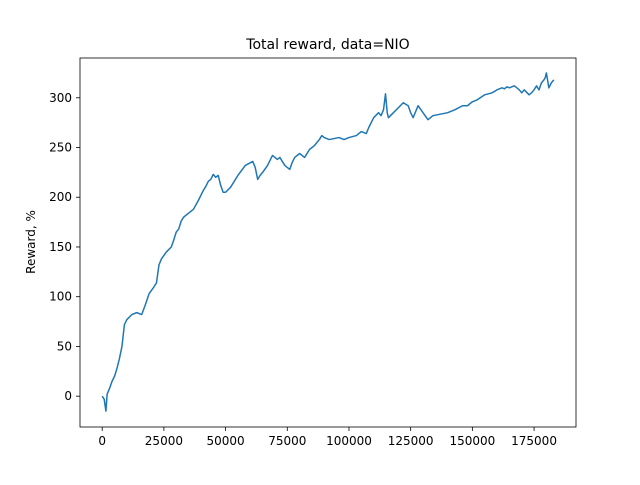 Image resolution: width=640 pixels, height=485 pixels. What do you see at coordinates (60, 297) in the screenshot?
I see `y-tick-label: 100` at bounding box center [60, 297].